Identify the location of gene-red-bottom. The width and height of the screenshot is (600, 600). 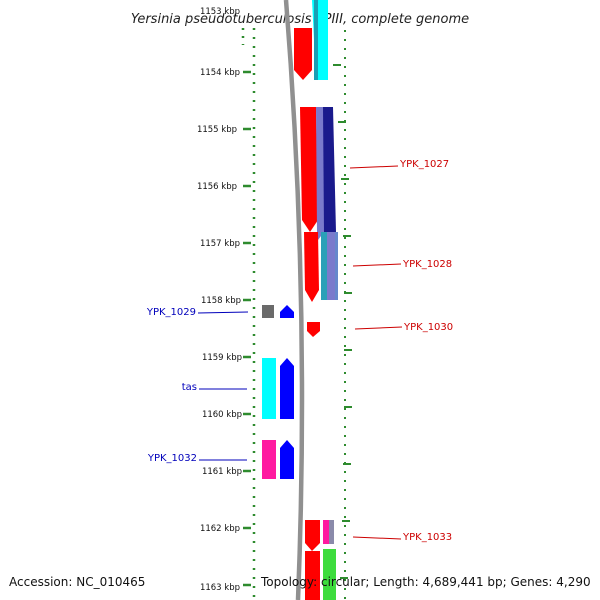
(312, 575).